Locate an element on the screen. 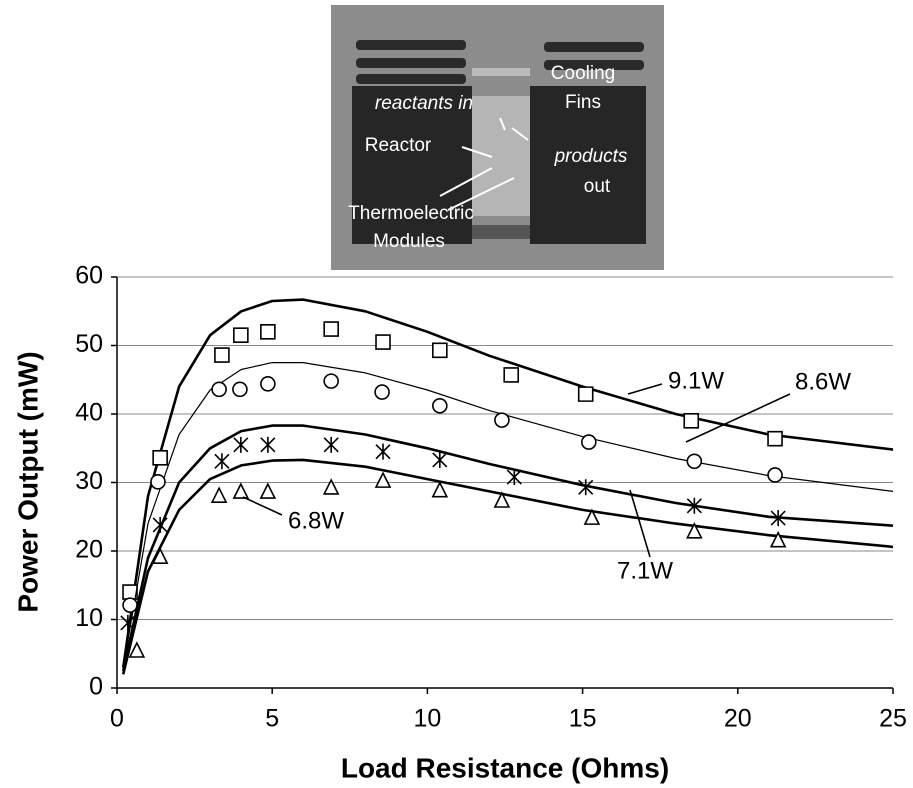 This screenshot has width=913, height=788. y-tick-label: 20 is located at coordinates (89, 550).